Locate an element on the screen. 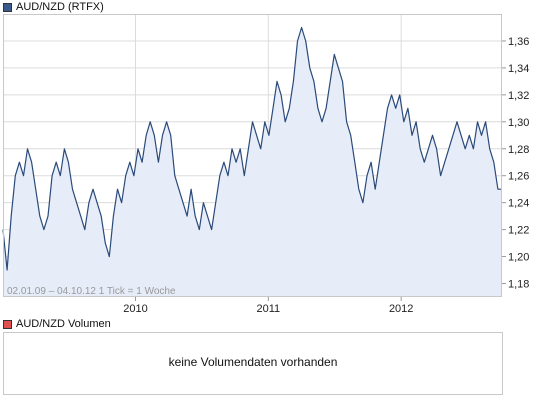 The image size is (545, 401). y-tick-label: 1,24 is located at coordinates (518, 204).